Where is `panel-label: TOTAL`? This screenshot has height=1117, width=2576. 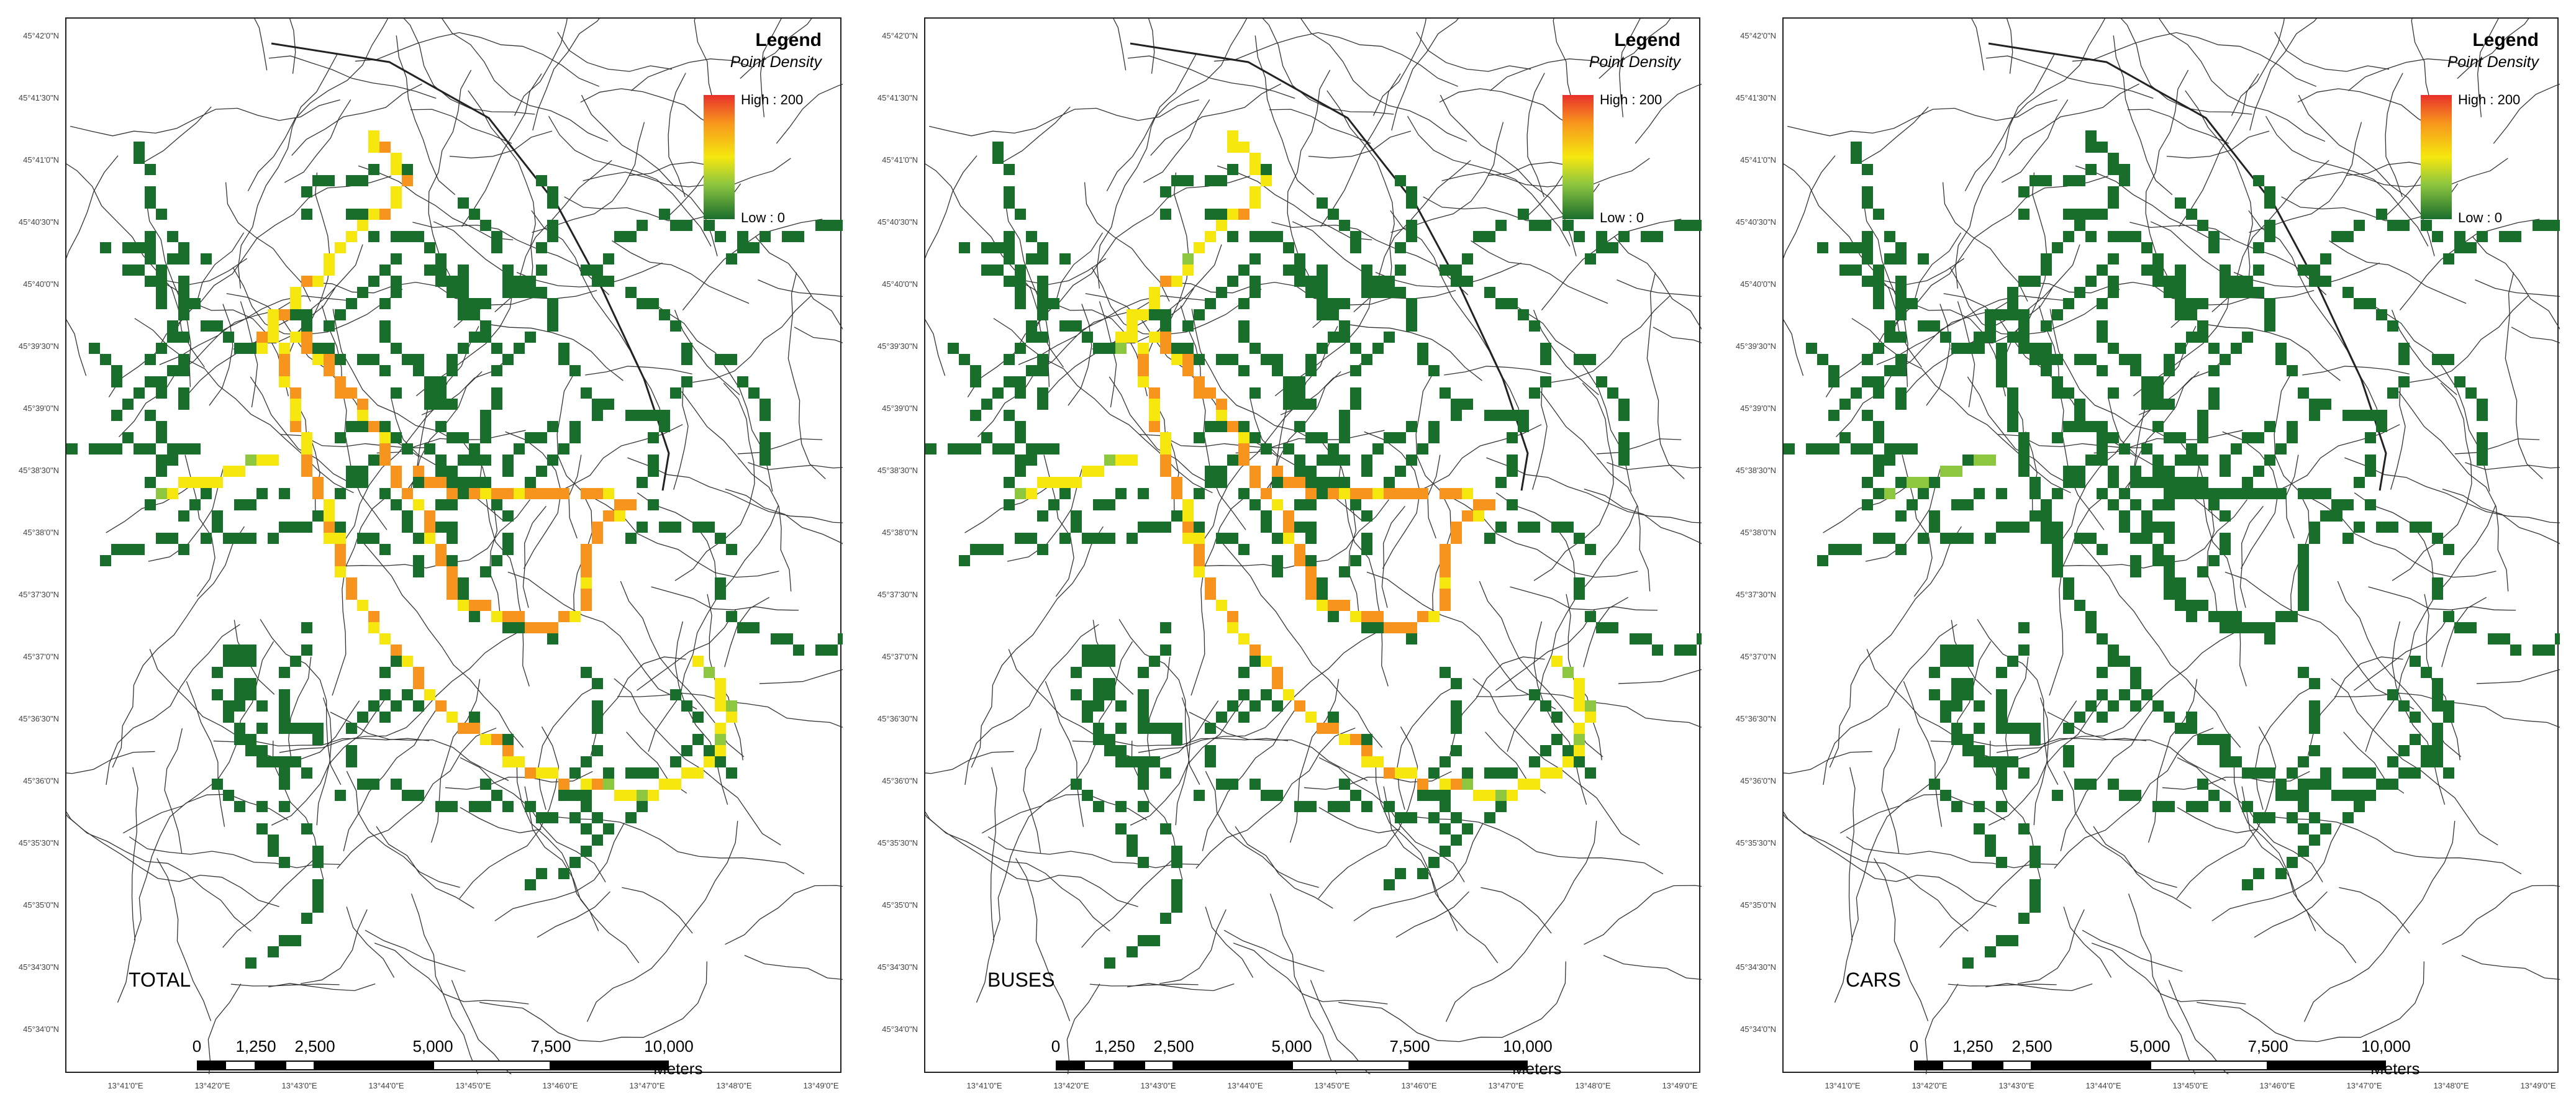 panel-label: TOTAL is located at coordinates (160, 980).